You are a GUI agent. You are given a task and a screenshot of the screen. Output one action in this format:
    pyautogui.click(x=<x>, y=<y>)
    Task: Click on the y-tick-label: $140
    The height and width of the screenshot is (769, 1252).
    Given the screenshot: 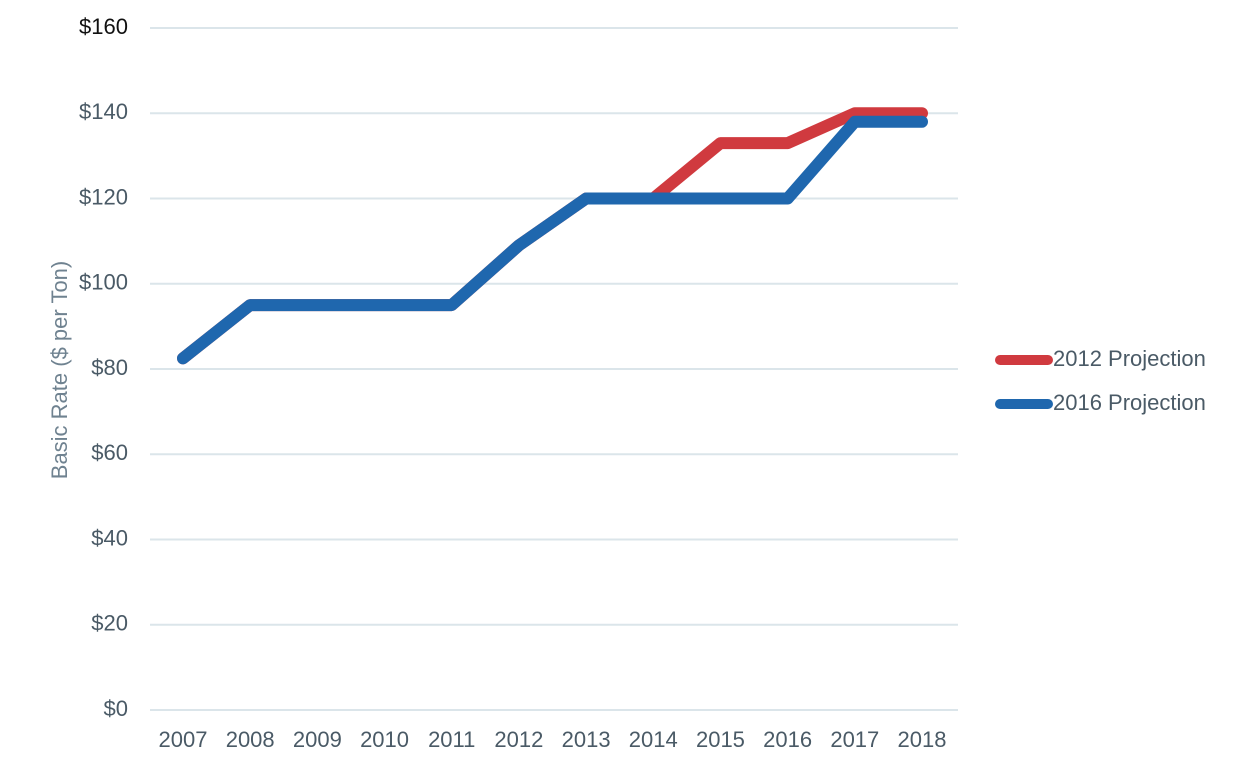 What is the action you would take?
    pyautogui.click(x=103, y=111)
    